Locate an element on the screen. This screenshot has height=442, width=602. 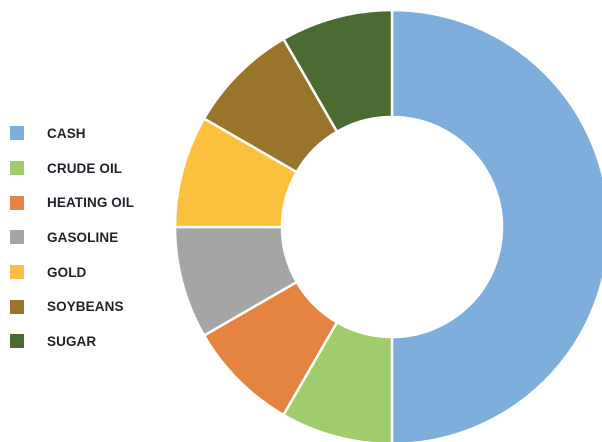
legend-label-soybeans: SOYBEANS is located at coordinates (85, 307).